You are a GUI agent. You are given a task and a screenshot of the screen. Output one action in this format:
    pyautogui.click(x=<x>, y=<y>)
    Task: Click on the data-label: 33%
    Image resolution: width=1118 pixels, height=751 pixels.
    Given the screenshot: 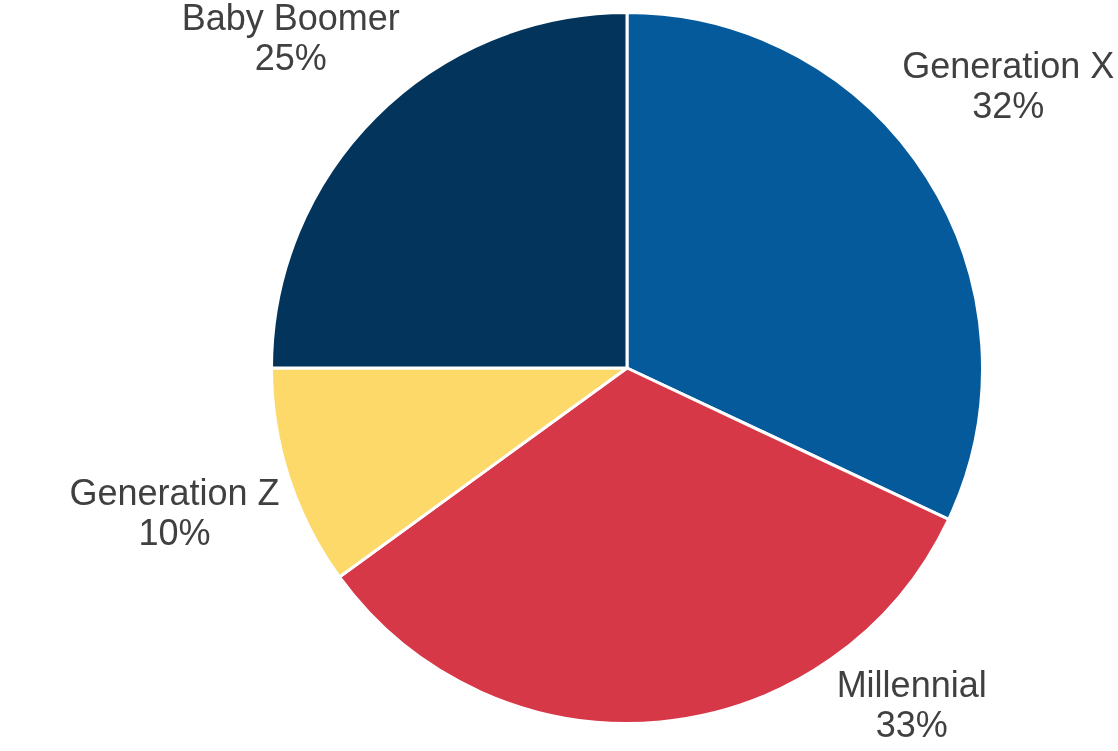 What is the action you would take?
    pyautogui.click(x=911, y=724)
    